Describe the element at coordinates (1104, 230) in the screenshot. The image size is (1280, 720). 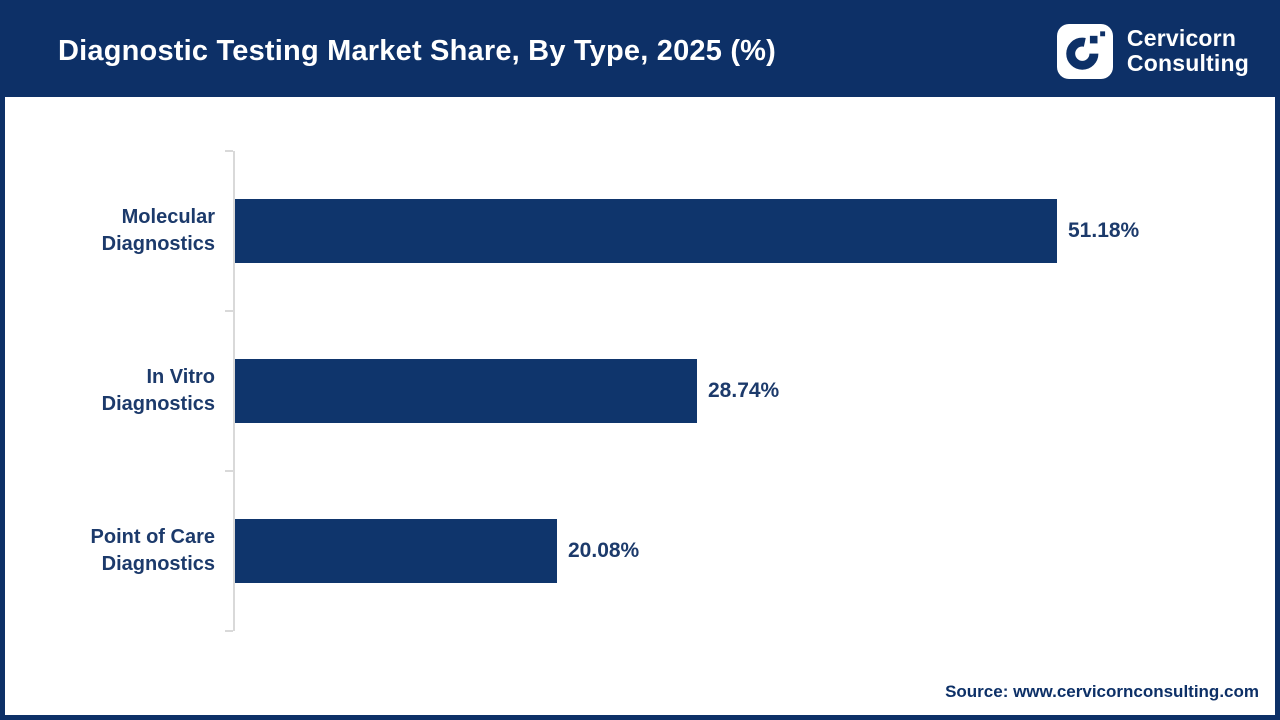
I see `value-label: 51.18%` at that location.